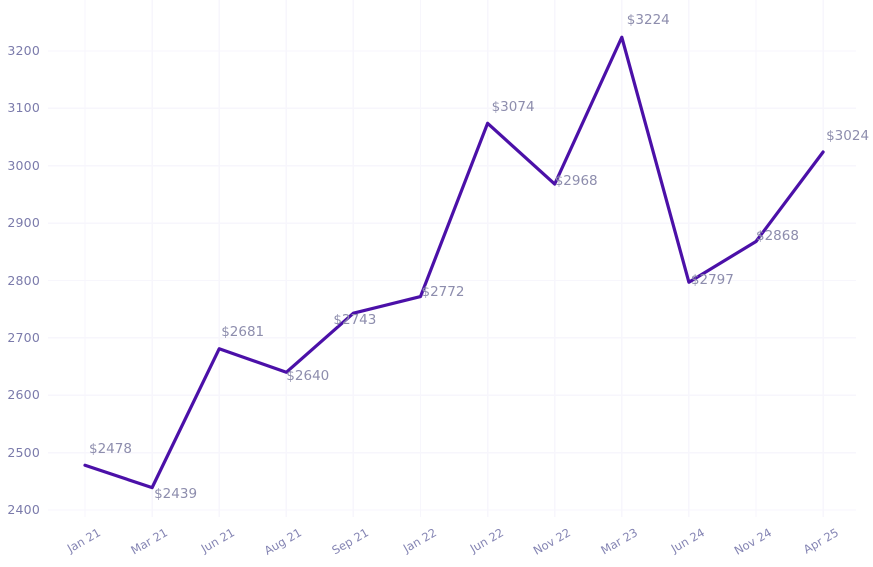  I want to click on data-point-label: $2868, so click(777, 236).